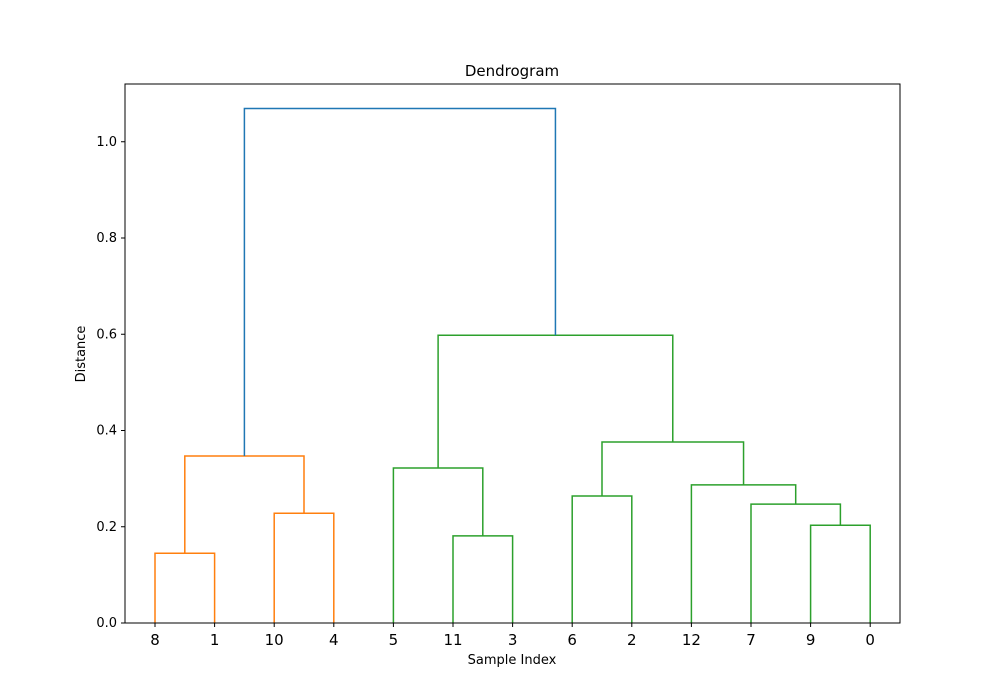 This screenshot has height=700, width=1000. I want to click on x-tick-label: 1, so click(215, 640).